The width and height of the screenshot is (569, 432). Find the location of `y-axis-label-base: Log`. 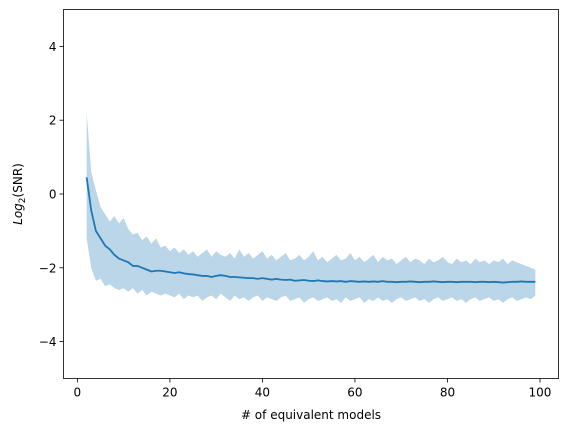

y-axis-label-base: Log is located at coordinates (18, 214).